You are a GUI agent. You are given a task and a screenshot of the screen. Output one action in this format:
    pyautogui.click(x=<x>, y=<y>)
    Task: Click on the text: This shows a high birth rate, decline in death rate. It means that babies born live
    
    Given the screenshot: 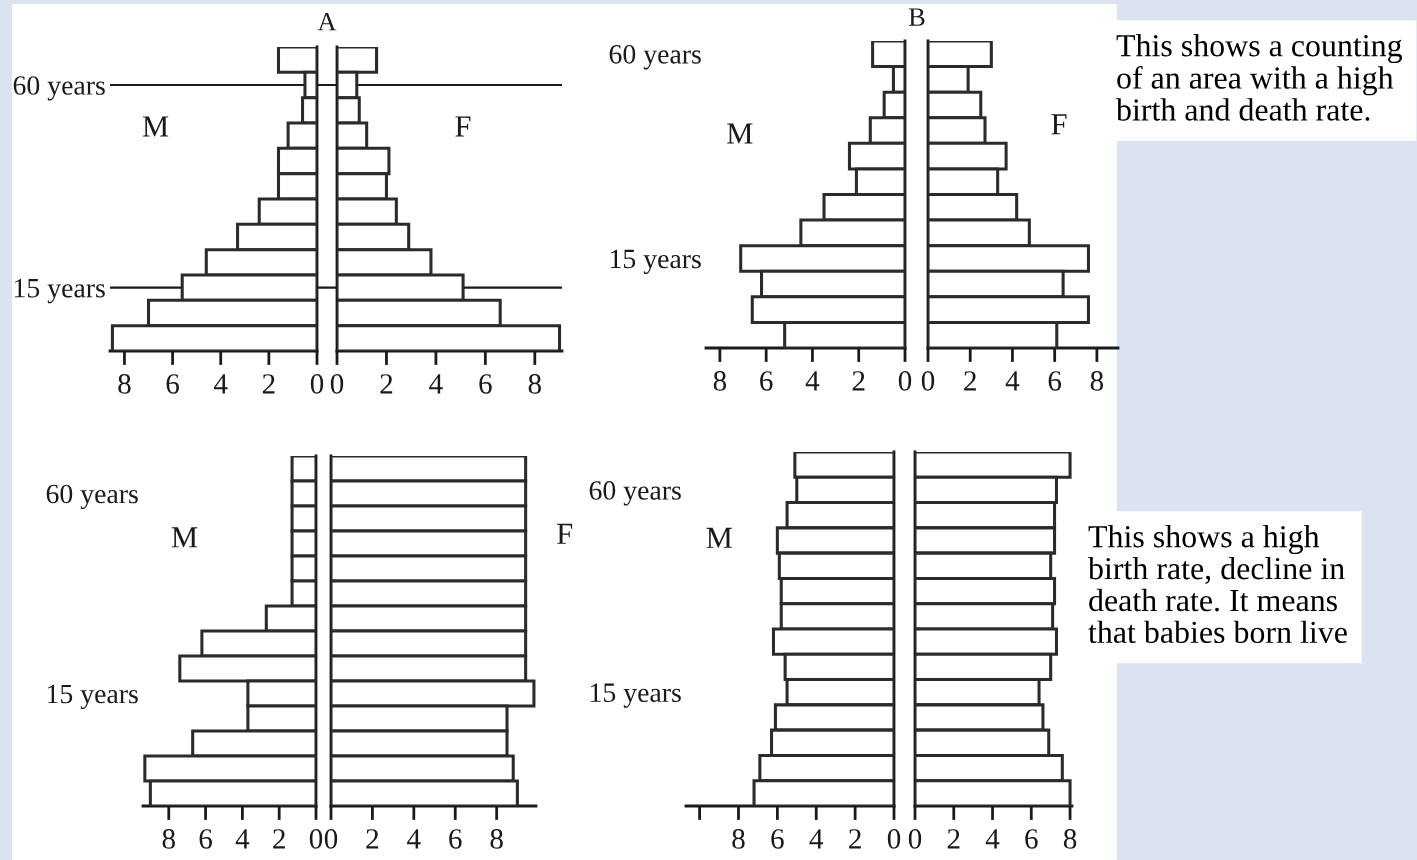 What is the action you would take?
    pyautogui.click(x=1217, y=584)
    